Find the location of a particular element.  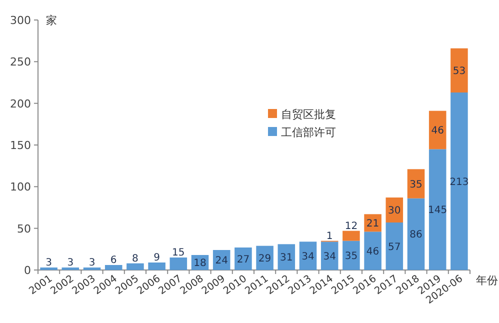

y-tick-label: 0 is located at coordinates (27, 270).